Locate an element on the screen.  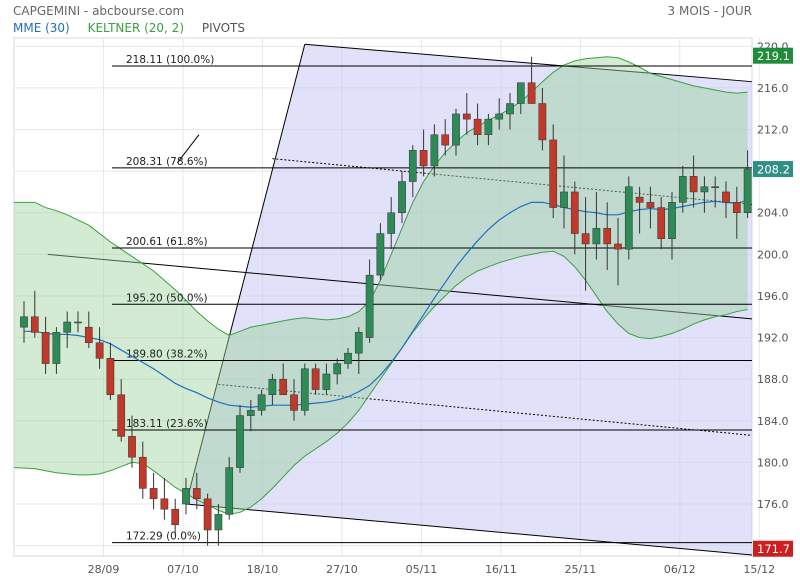
legend-keltner: KELTNER (20, 2) is located at coordinates (135, 28).